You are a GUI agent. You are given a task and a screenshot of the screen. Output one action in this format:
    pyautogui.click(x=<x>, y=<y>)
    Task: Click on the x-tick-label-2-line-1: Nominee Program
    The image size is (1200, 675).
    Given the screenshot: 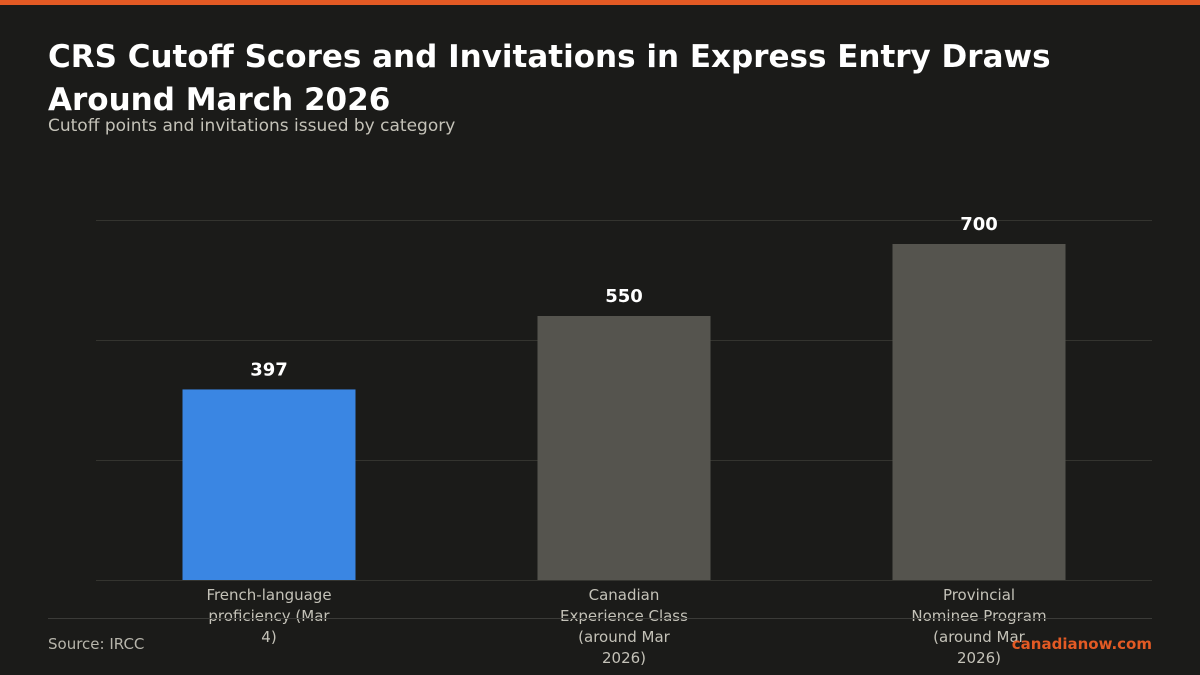 What is the action you would take?
    pyautogui.click(x=978, y=616)
    